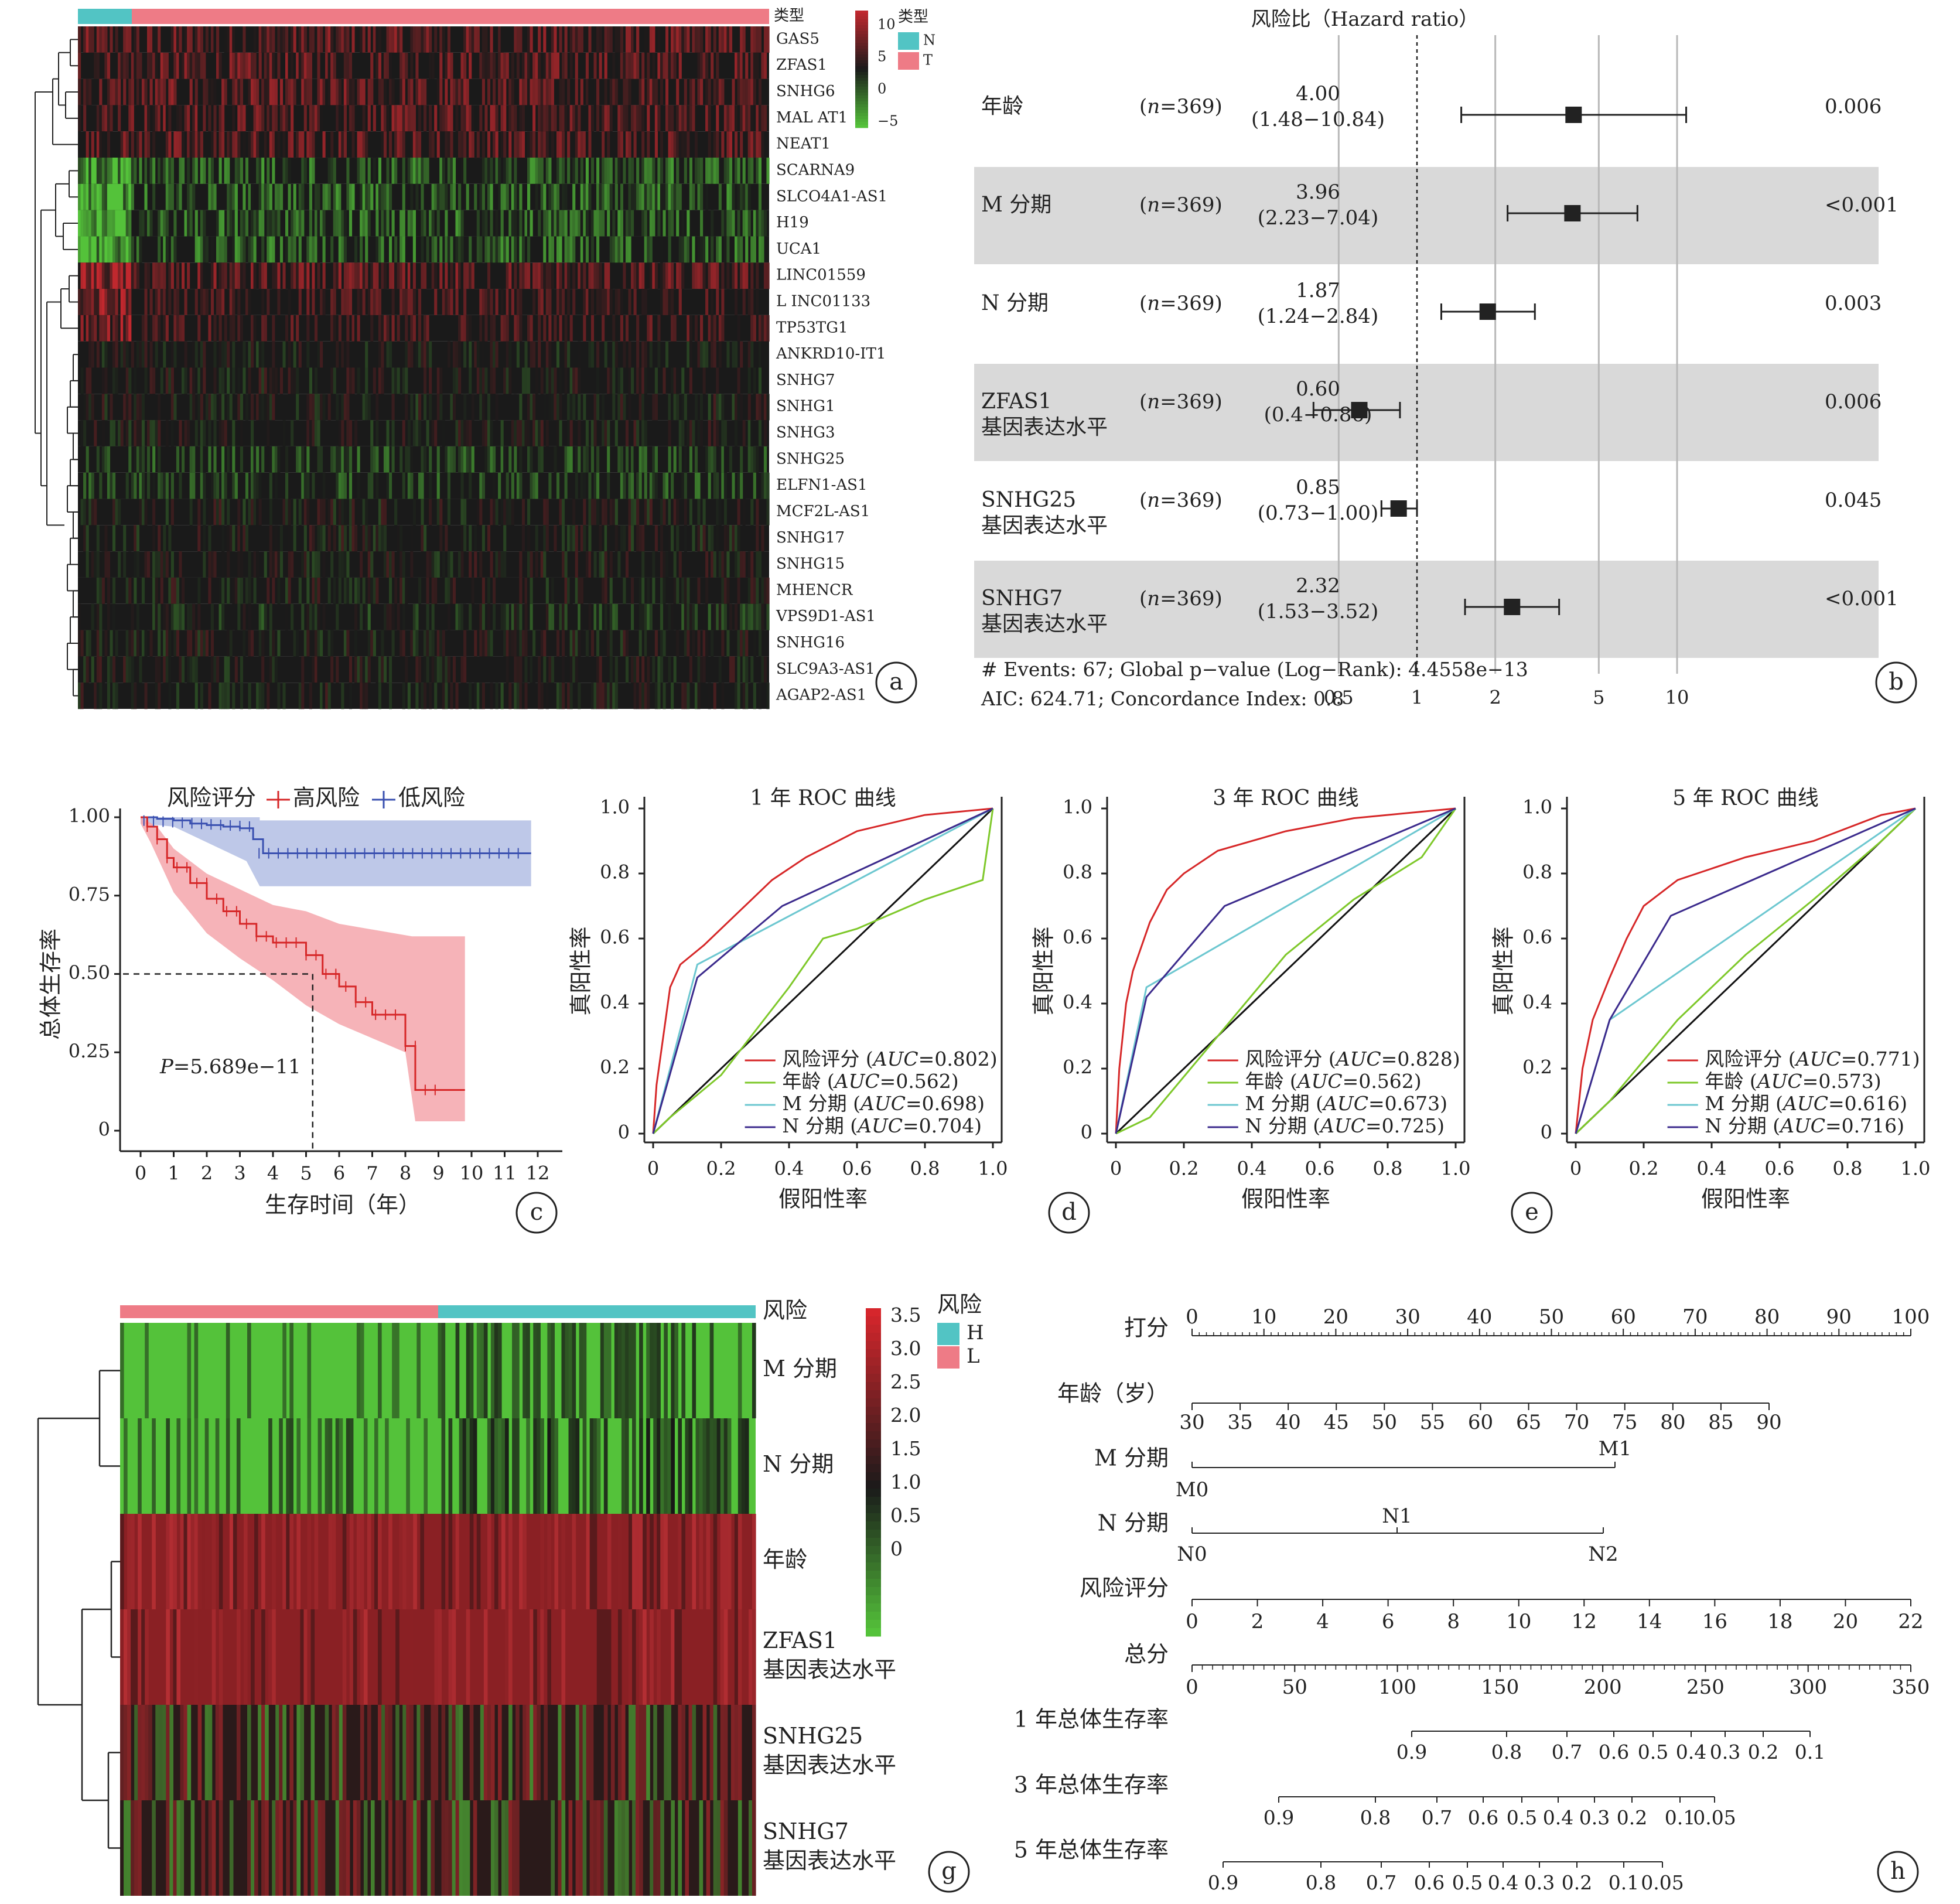  What do you see at coordinates (1896, 681) in the screenshot?
I see `panel-label-text: b` at bounding box center [1896, 681].